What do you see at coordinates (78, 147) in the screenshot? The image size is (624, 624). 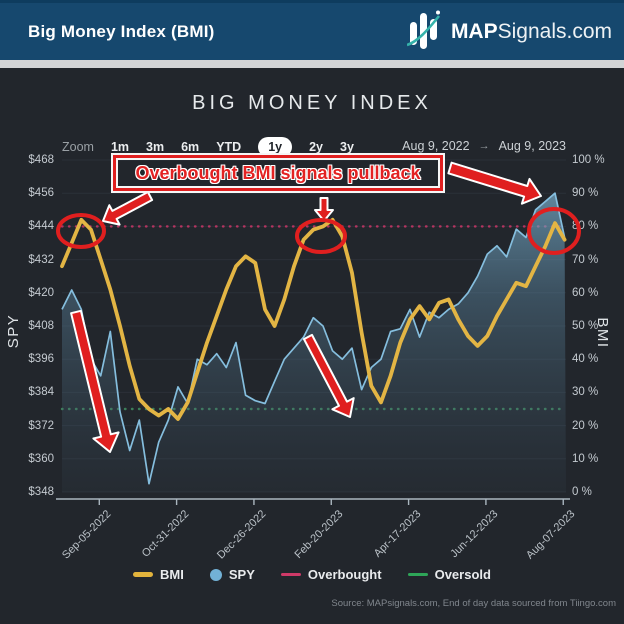 I see `zoom-label: Zoom` at bounding box center [78, 147].